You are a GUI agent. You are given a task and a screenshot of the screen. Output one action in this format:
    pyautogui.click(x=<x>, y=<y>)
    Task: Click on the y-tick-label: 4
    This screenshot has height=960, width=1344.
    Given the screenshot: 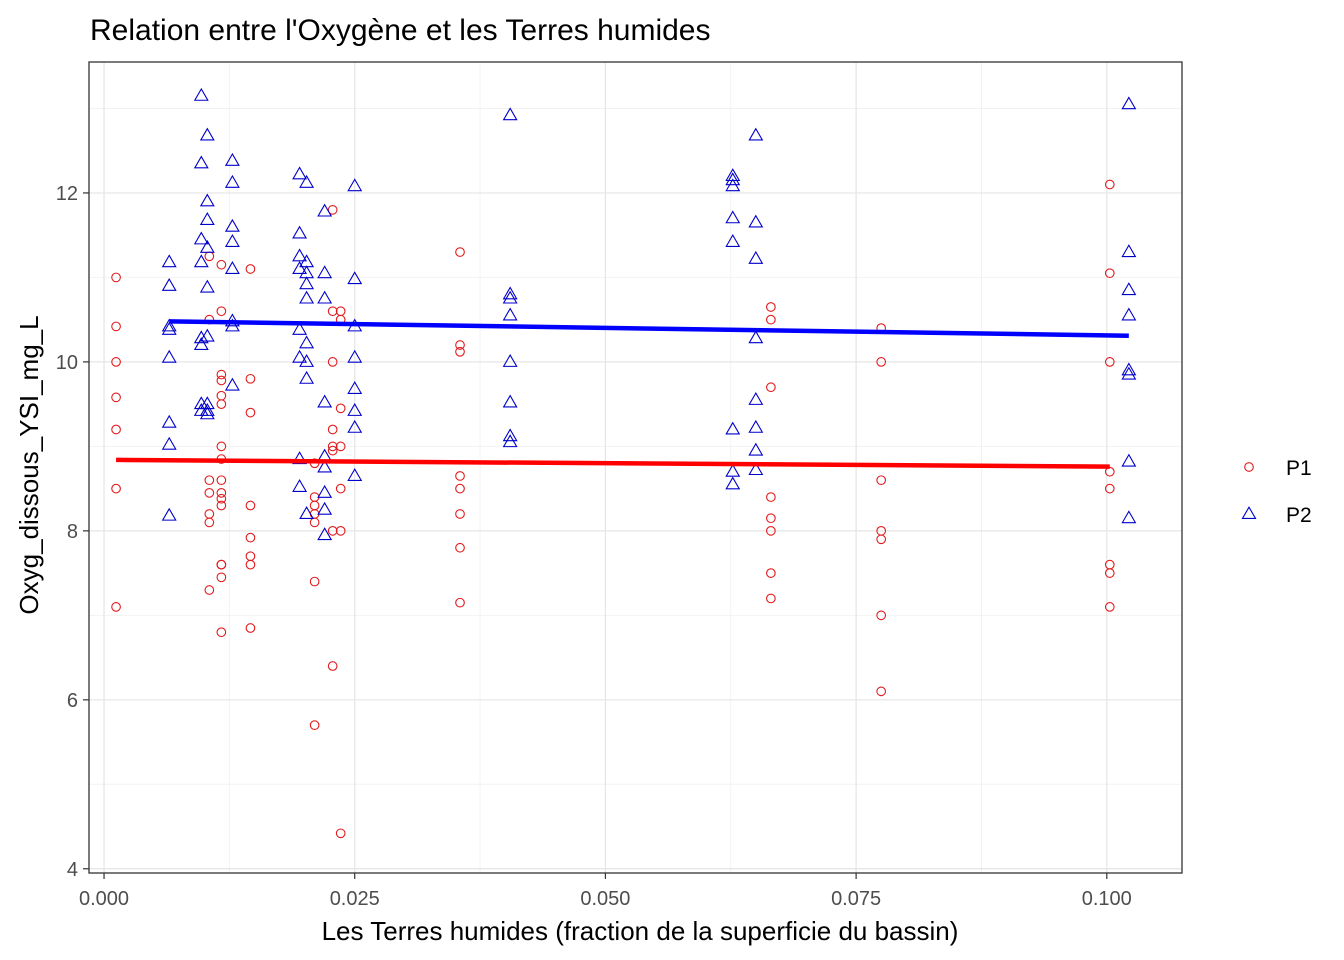 What is the action you would take?
    pyautogui.click(x=72, y=870)
    